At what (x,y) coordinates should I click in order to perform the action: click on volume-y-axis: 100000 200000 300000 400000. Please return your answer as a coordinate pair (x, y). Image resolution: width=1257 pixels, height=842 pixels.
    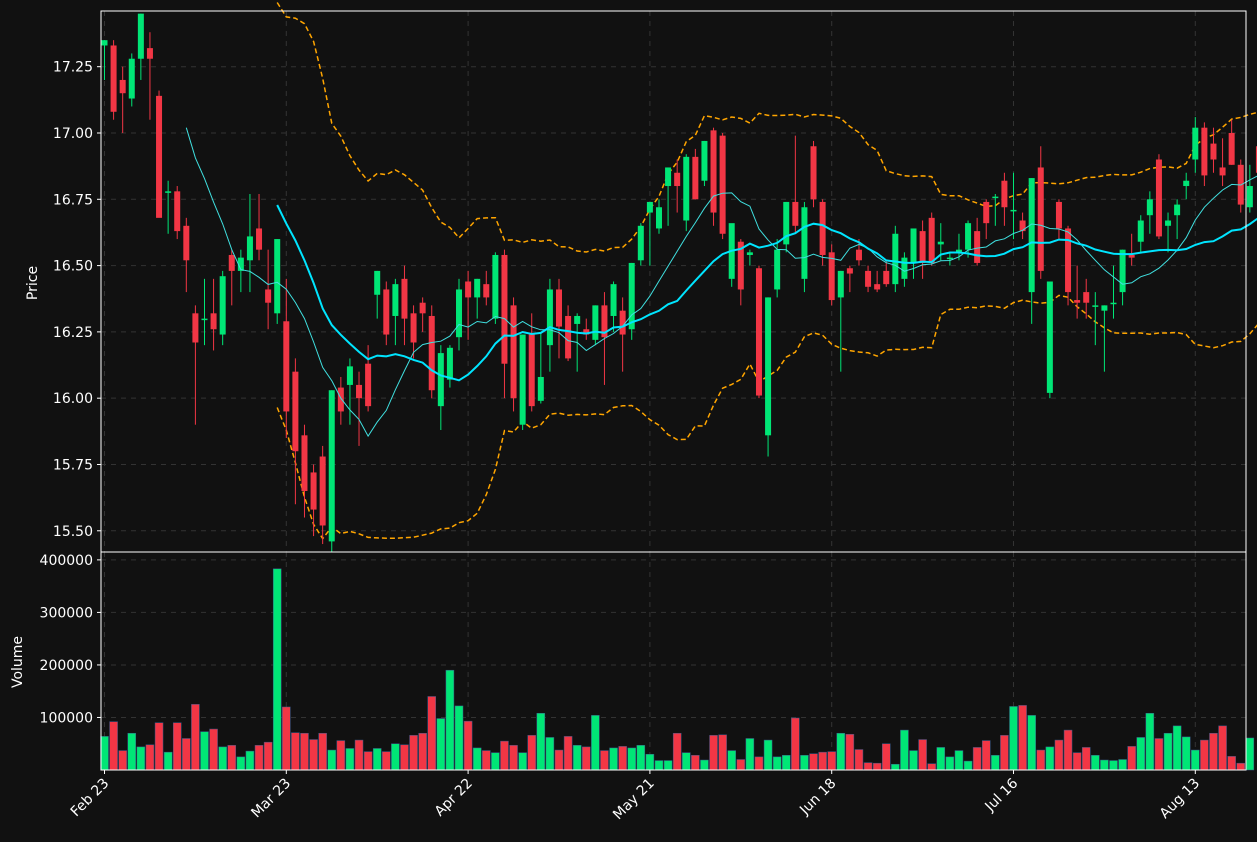
    Looking at the image, I should click on (70, 639).